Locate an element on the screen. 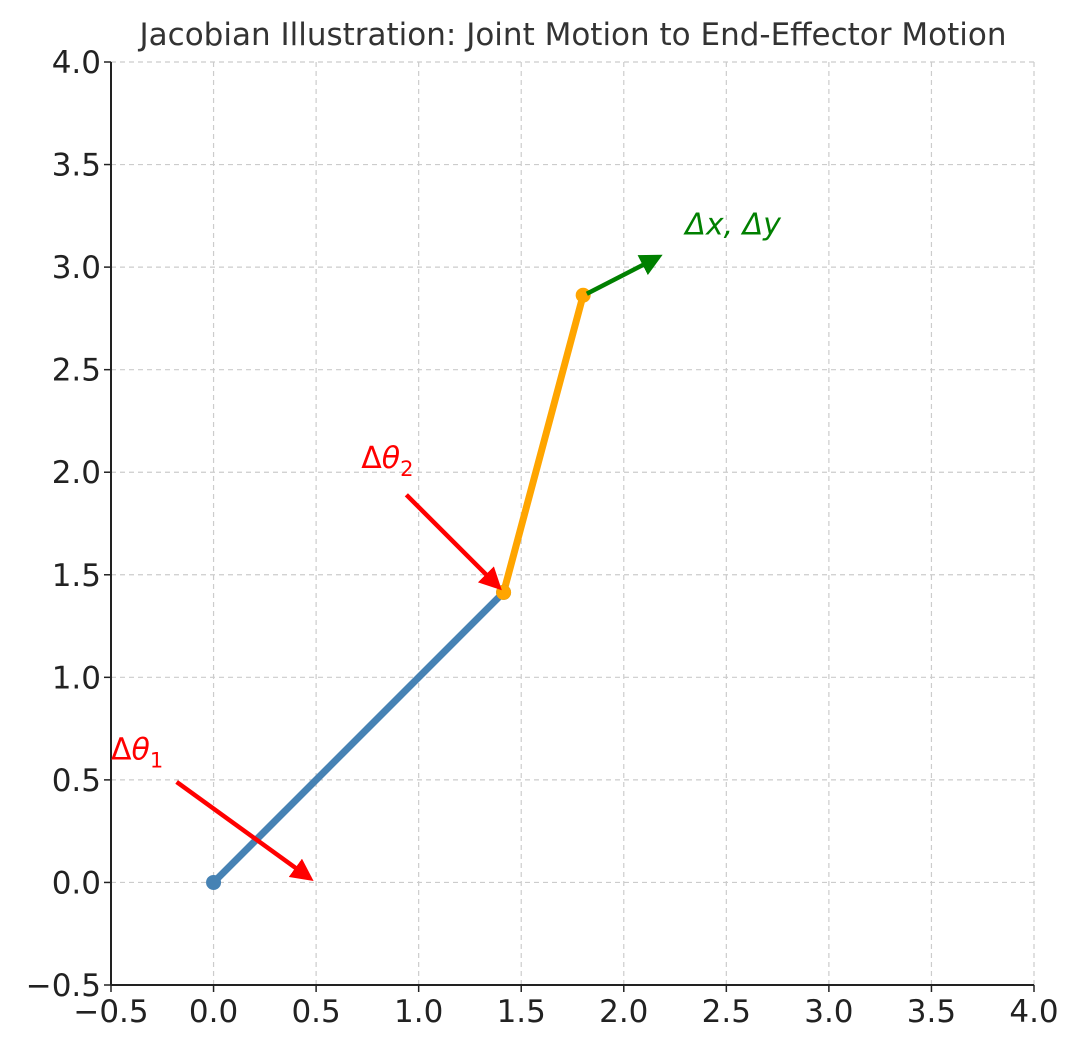  y-tick-label: 0.5 is located at coordinates (76, 781).